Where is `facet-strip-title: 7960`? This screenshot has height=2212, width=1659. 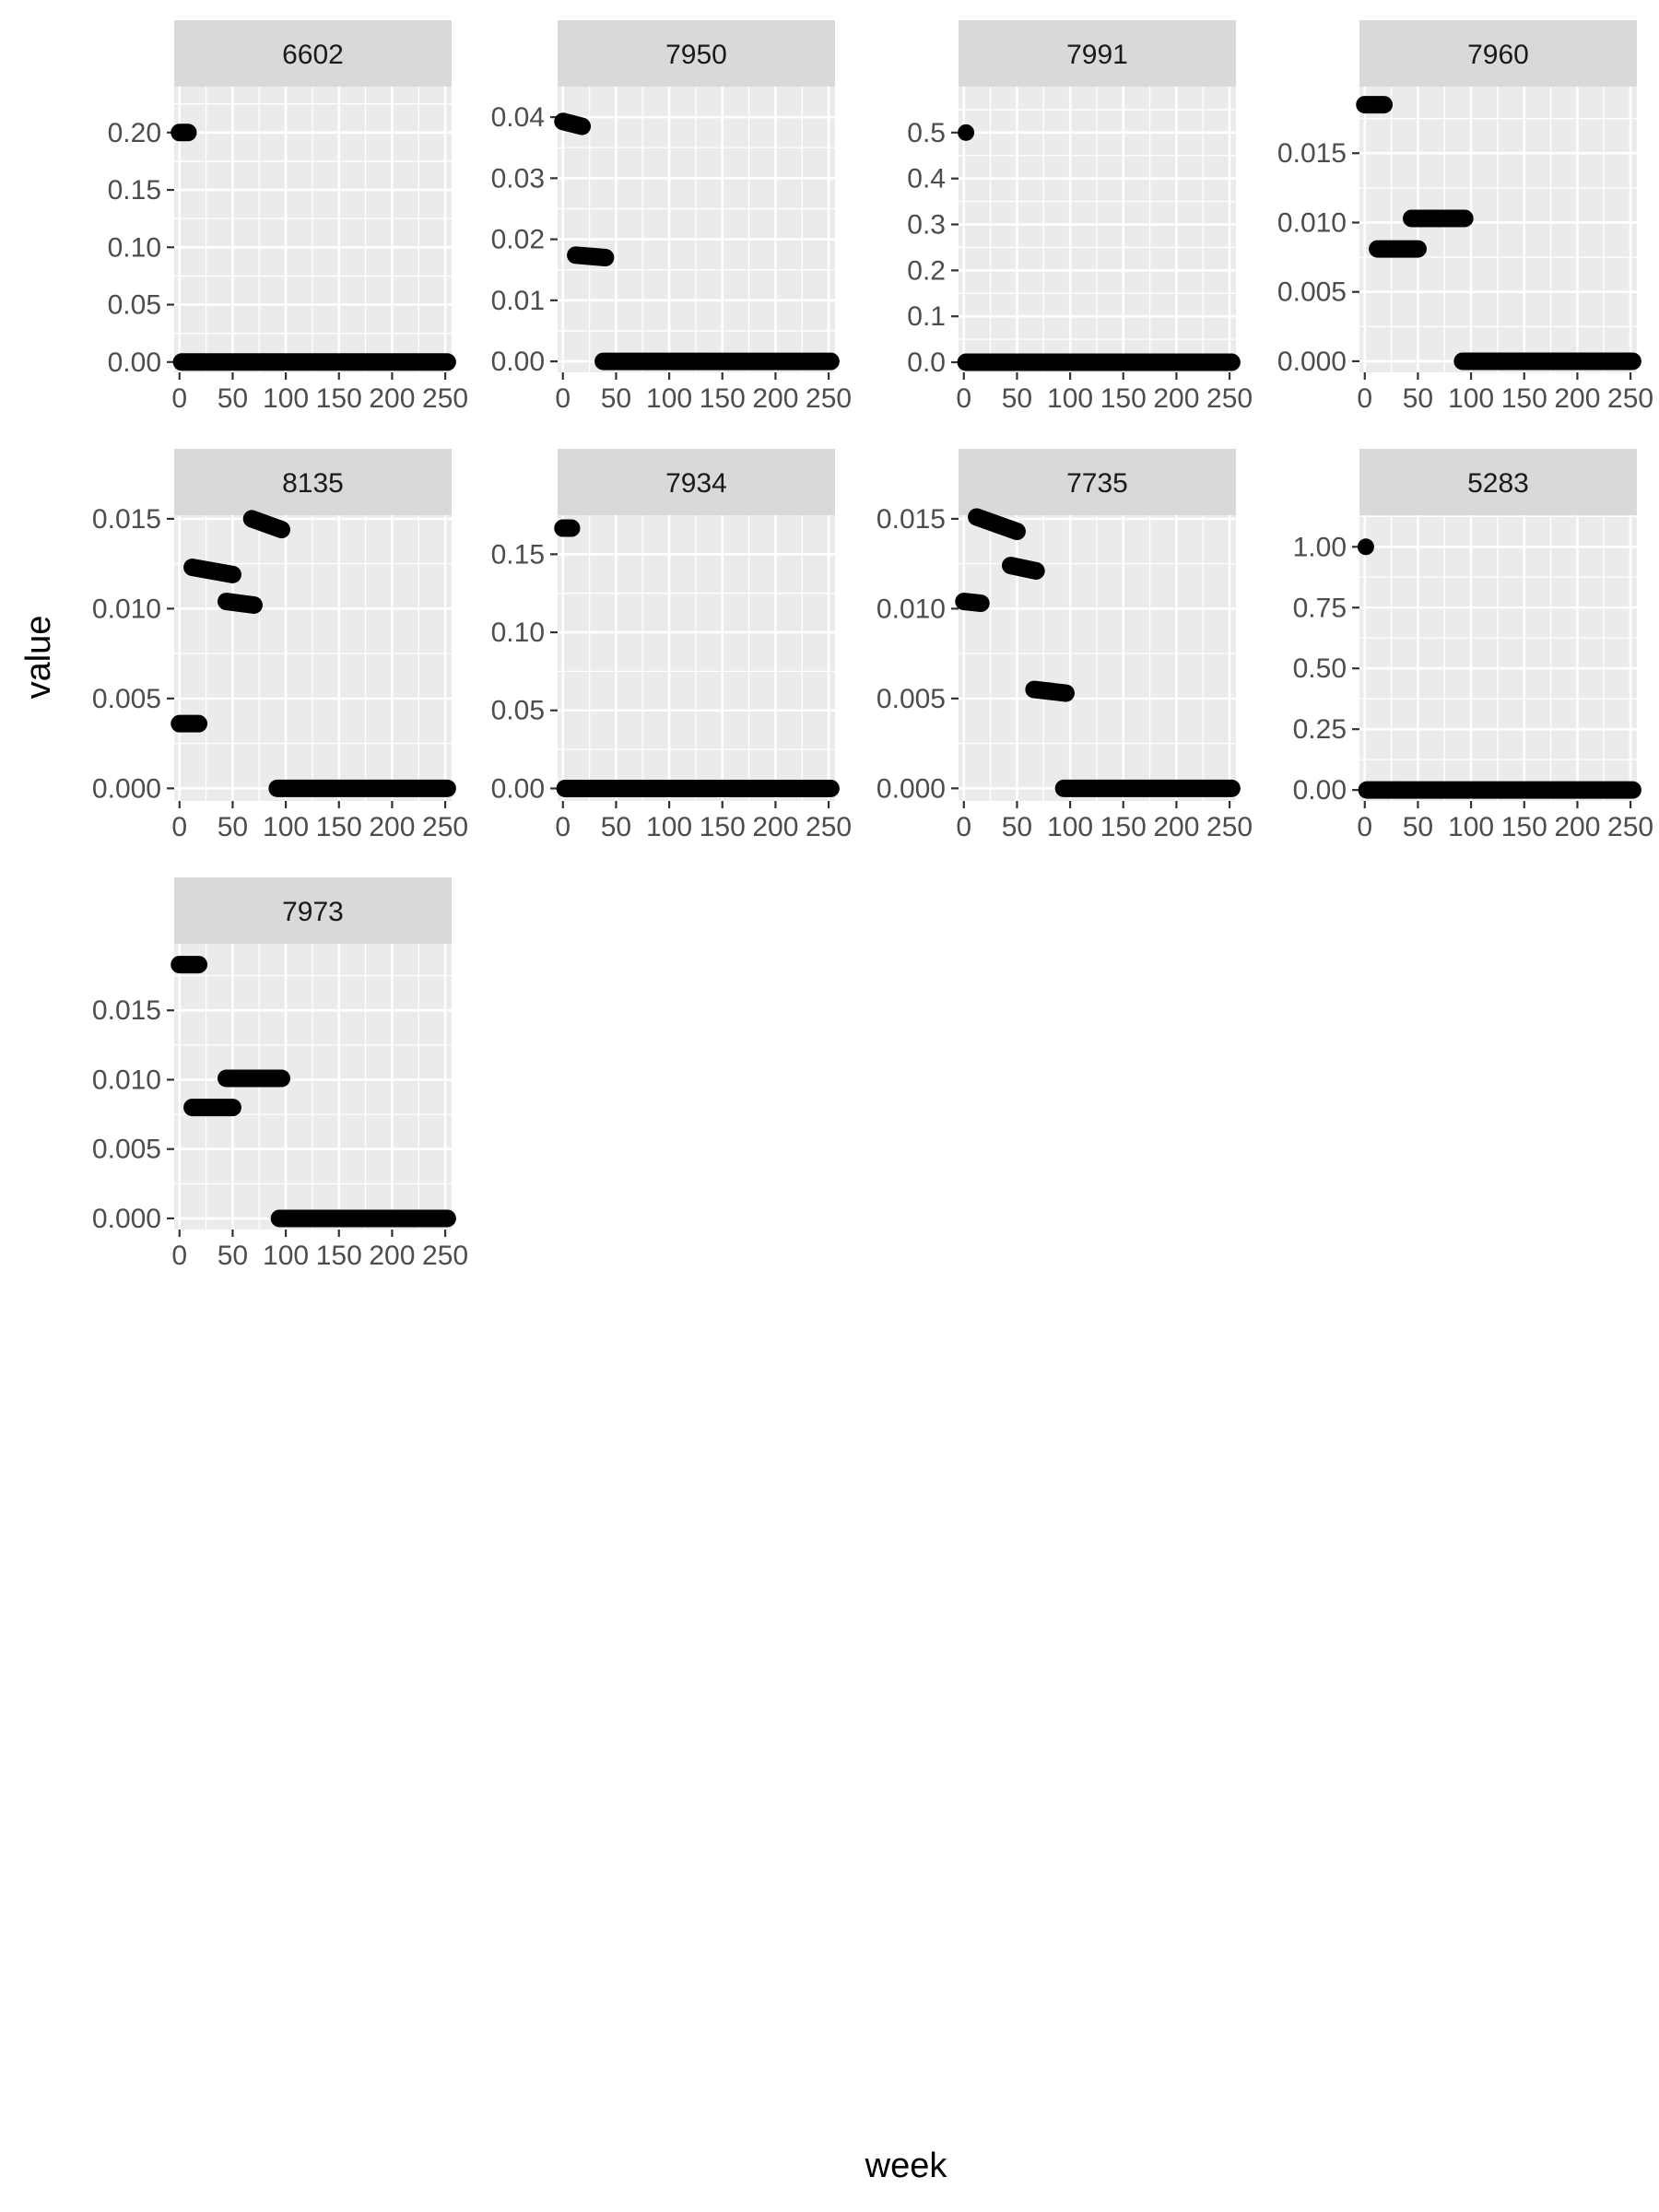 facet-strip-title: 7960 is located at coordinates (1498, 55).